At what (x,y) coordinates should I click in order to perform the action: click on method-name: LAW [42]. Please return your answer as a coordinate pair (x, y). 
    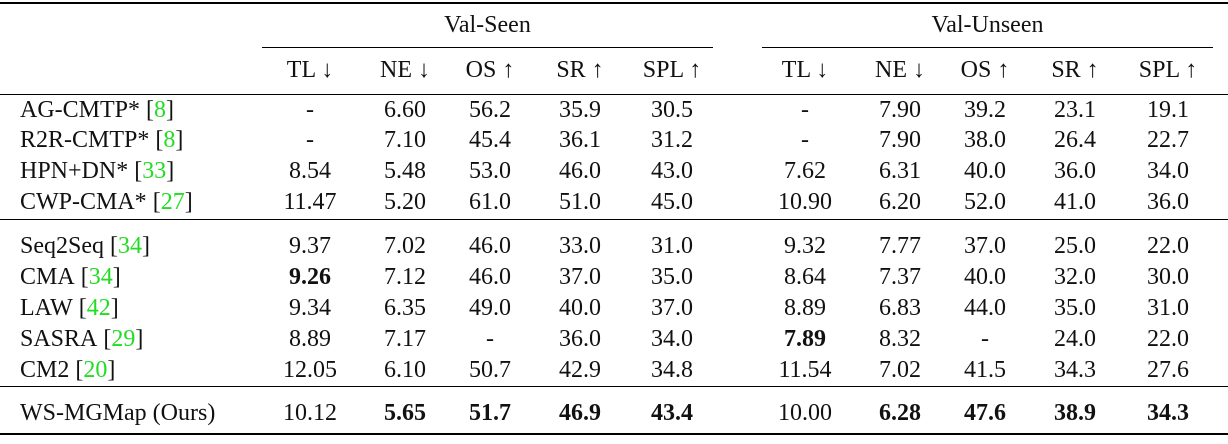
    Looking at the image, I should click on (69, 308).